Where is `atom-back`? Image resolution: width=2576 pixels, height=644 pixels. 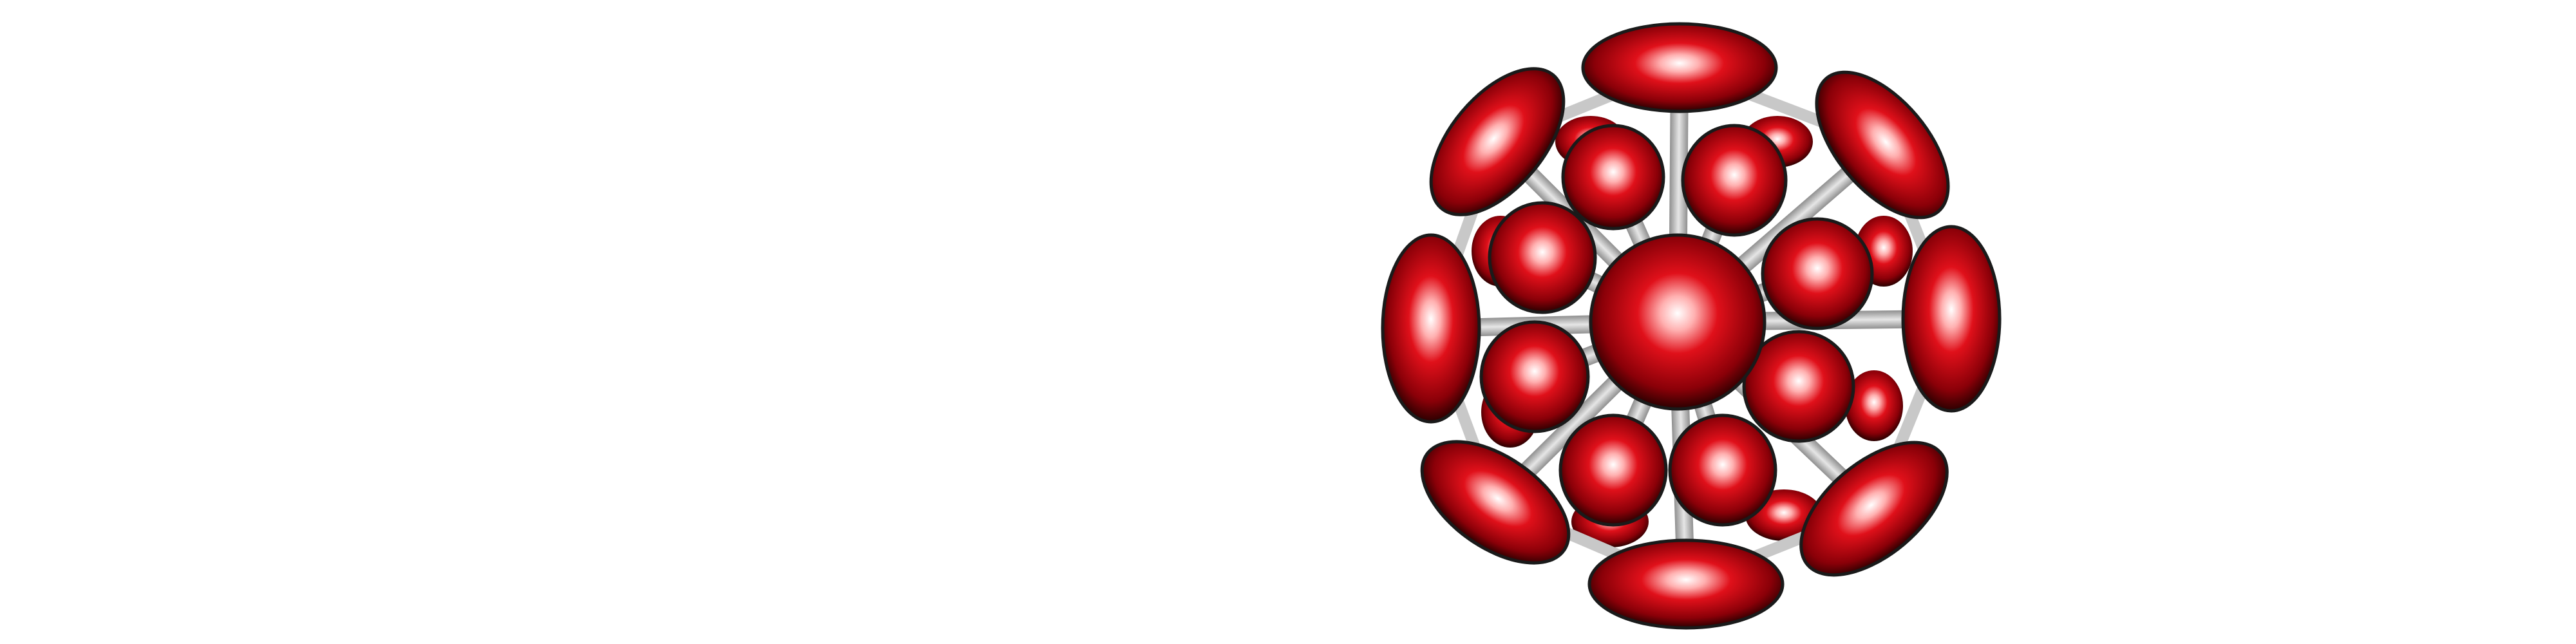
atom-back is located at coordinates (1874, 405).